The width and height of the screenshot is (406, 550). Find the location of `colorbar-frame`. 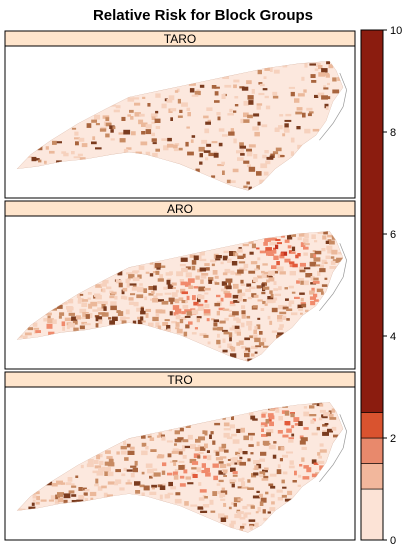

colorbar-frame is located at coordinates (372, 285).